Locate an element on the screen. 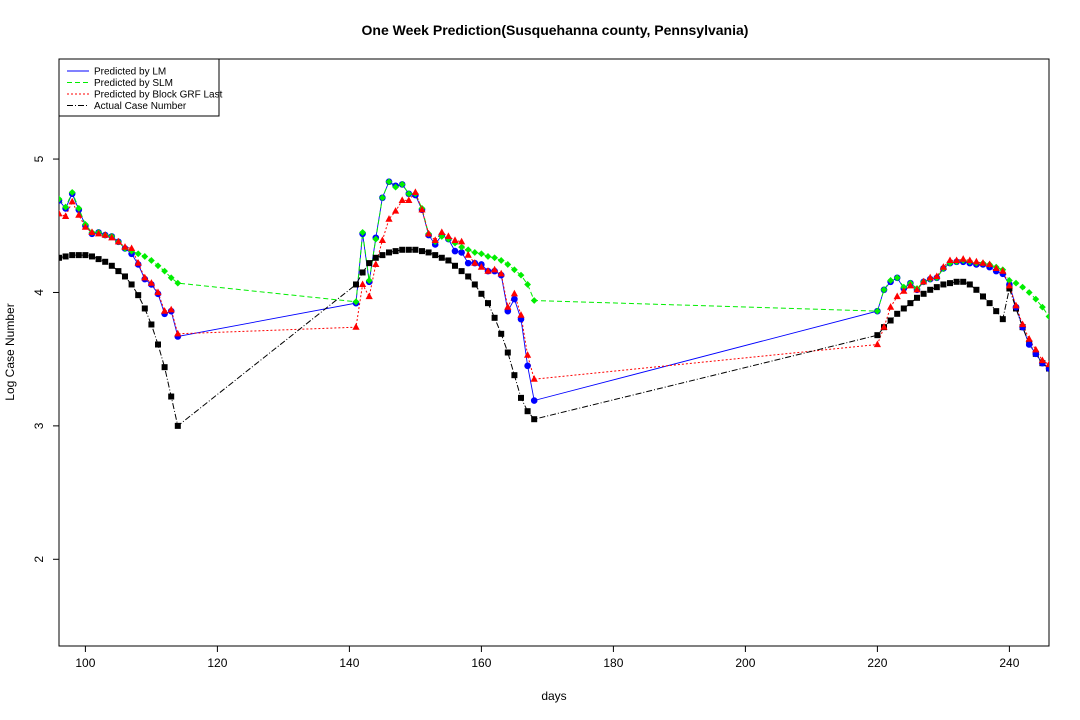  legend-label: Predicted by Block GRF Last is located at coordinates (158, 95).